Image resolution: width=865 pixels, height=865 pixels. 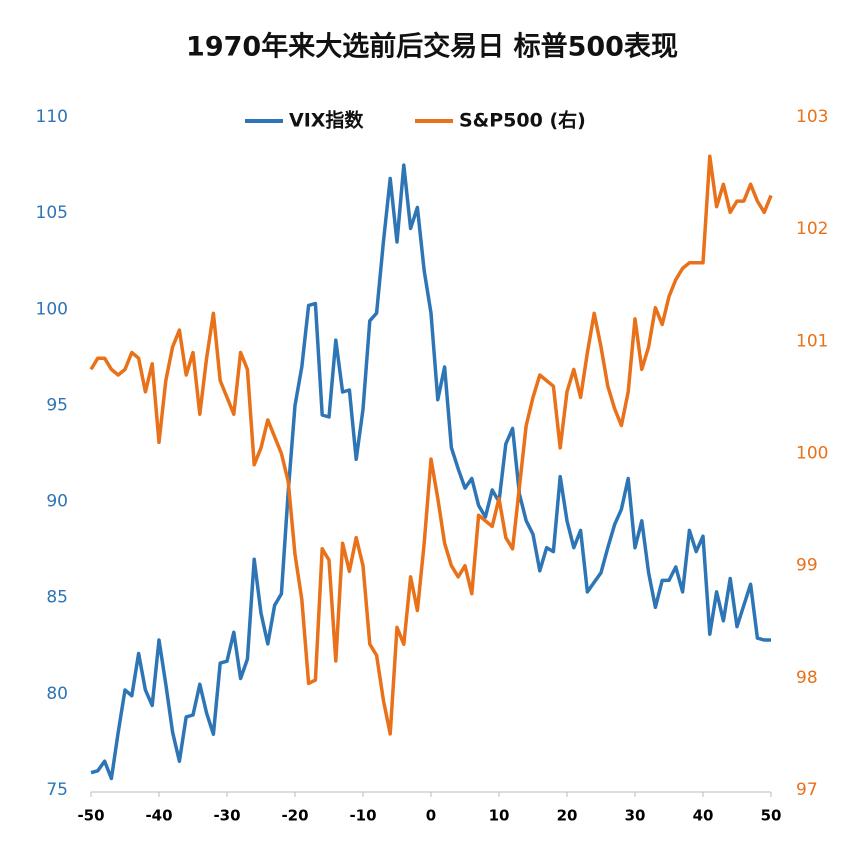 I want to click on y2-tick-label: 97, so click(x=807, y=790).